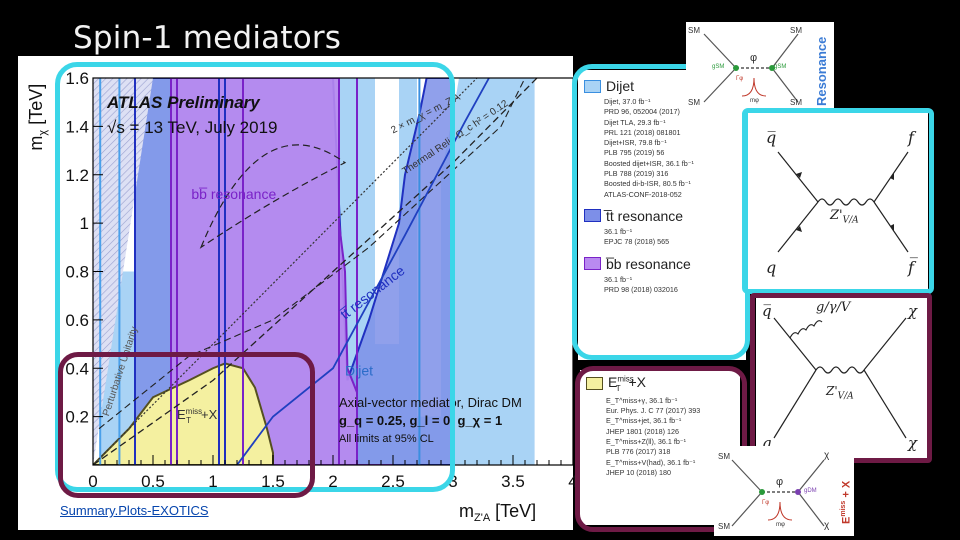 The width and height of the screenshot is (960, 540). I want to click on res-line-right-up, so click(785, 51).